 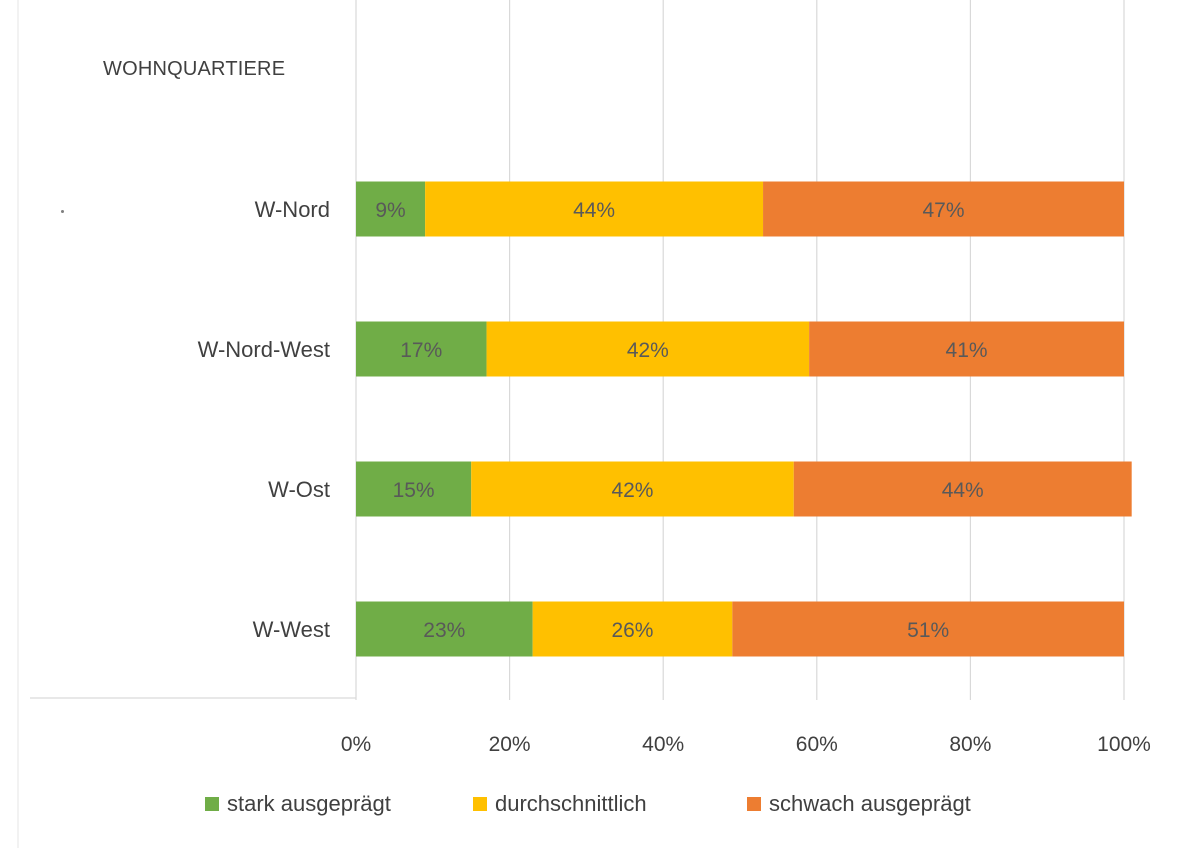 What do you see at coordinates (292, 209) in the screenshot?
I see `category-label-0: W-Nord` at bounding box center [292, 209].